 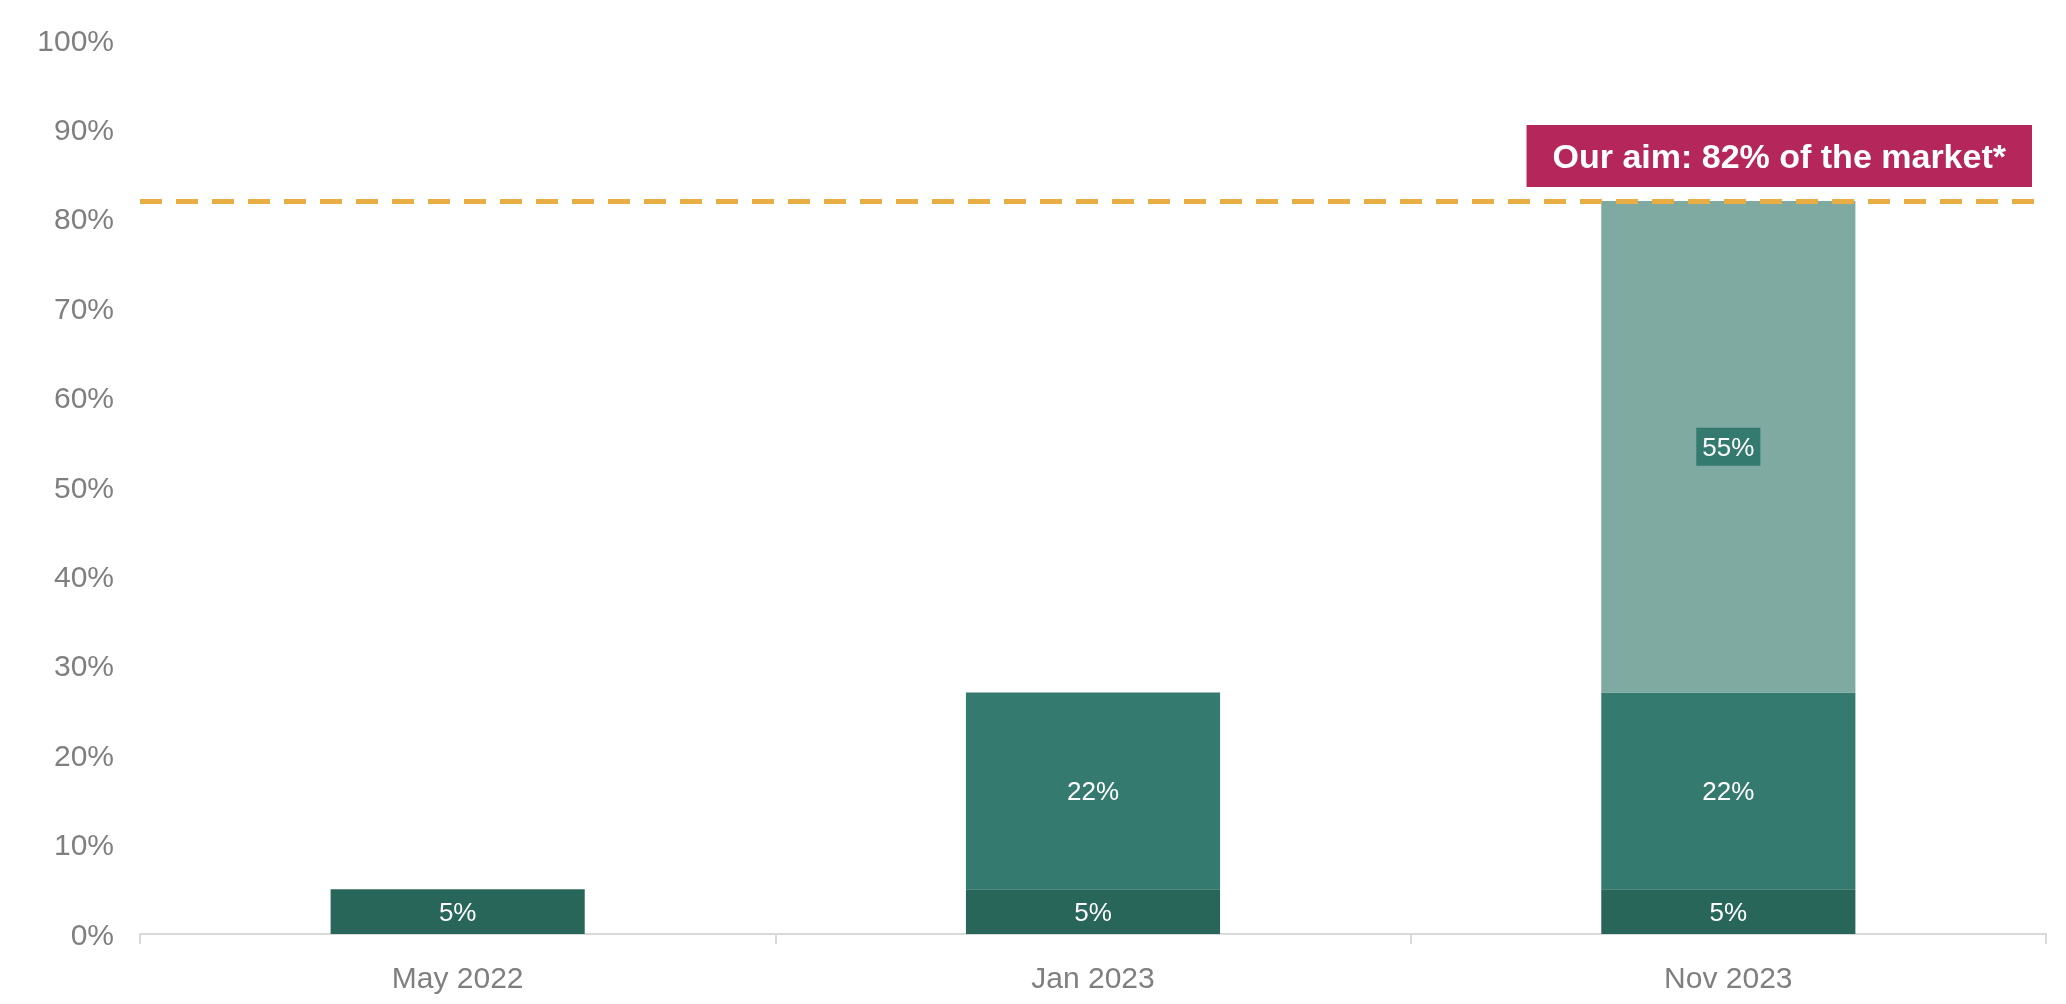 I want to click on data-label: 55%, so click(x=1728, y=446).